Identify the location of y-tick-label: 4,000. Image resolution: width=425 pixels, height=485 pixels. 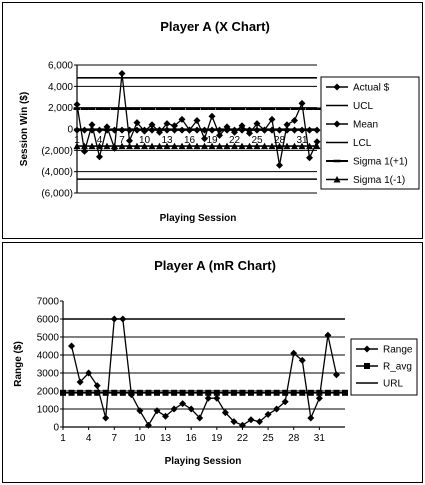
(60, 87).